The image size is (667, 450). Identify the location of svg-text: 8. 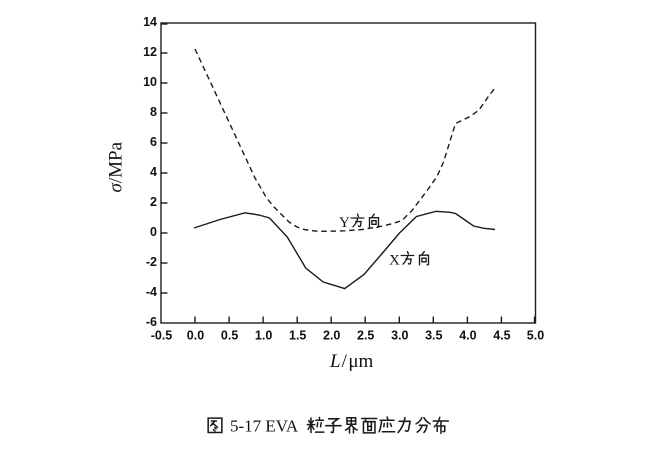
(153, 112).